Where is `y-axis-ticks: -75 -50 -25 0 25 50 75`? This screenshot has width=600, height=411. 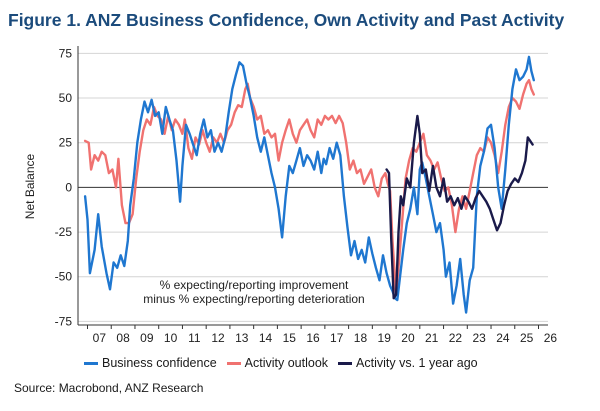 y-axis-ticks: -75 -50 -25 0 25 50 75 is located at coordinates (64, 187).